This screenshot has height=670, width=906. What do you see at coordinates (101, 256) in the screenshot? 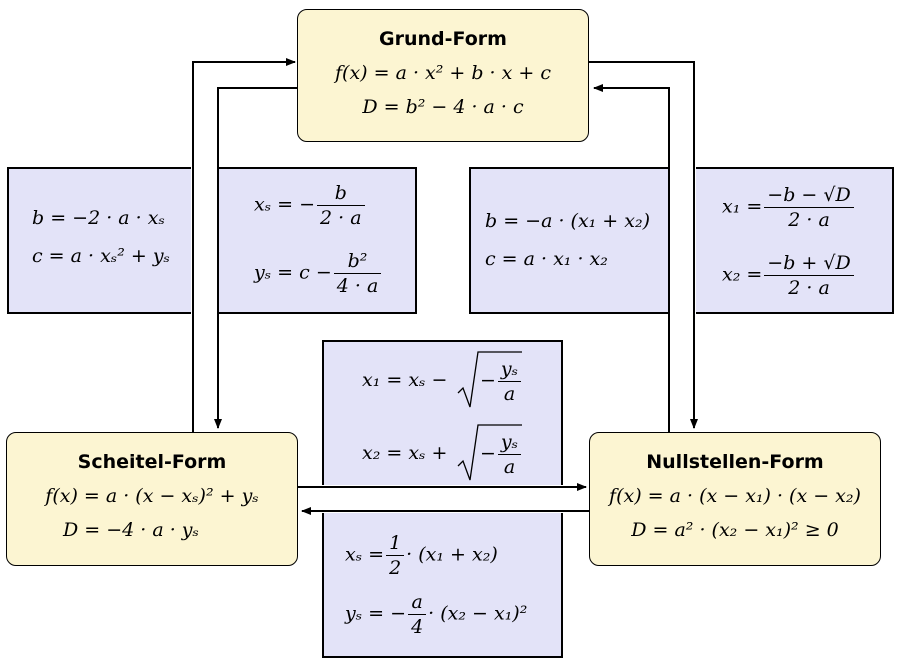
I see `s2g-c-formula: c = a · xₛ² + yₛ` at bounding box center [101, 256].